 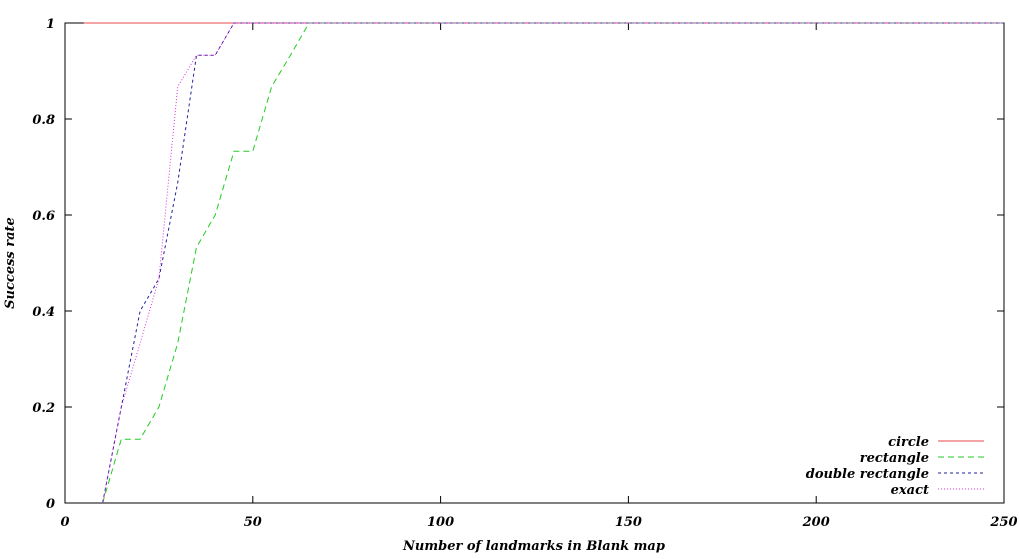 What do you see at coordinates (908, 442) in the screenshot?
I see `legend-label-circle: circle` at bounding box center [908, 442].